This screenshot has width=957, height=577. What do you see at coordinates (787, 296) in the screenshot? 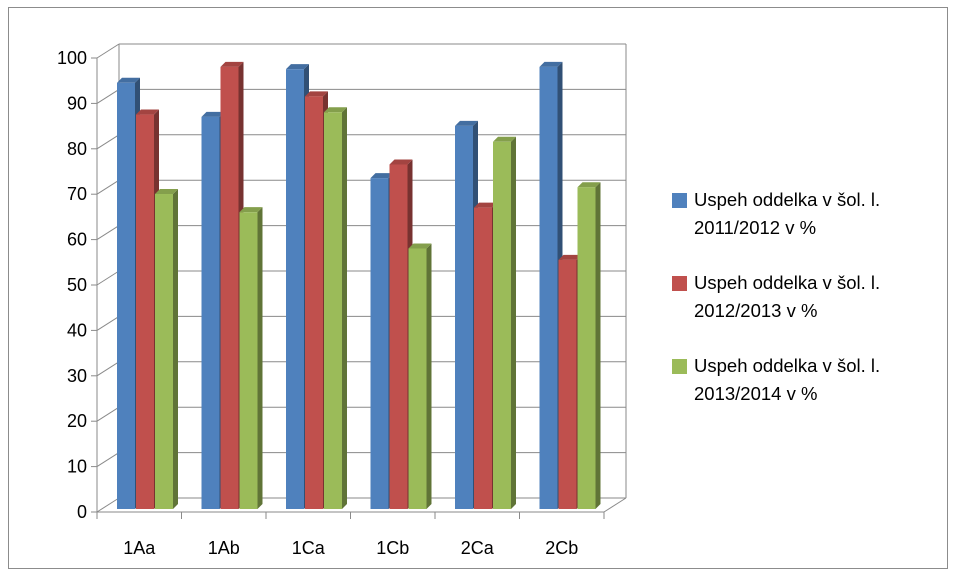
I see `legend-label-series-2: Uspeh oddelka v šol. l. 2012/2013 v %` at bounding box center [787, 296].